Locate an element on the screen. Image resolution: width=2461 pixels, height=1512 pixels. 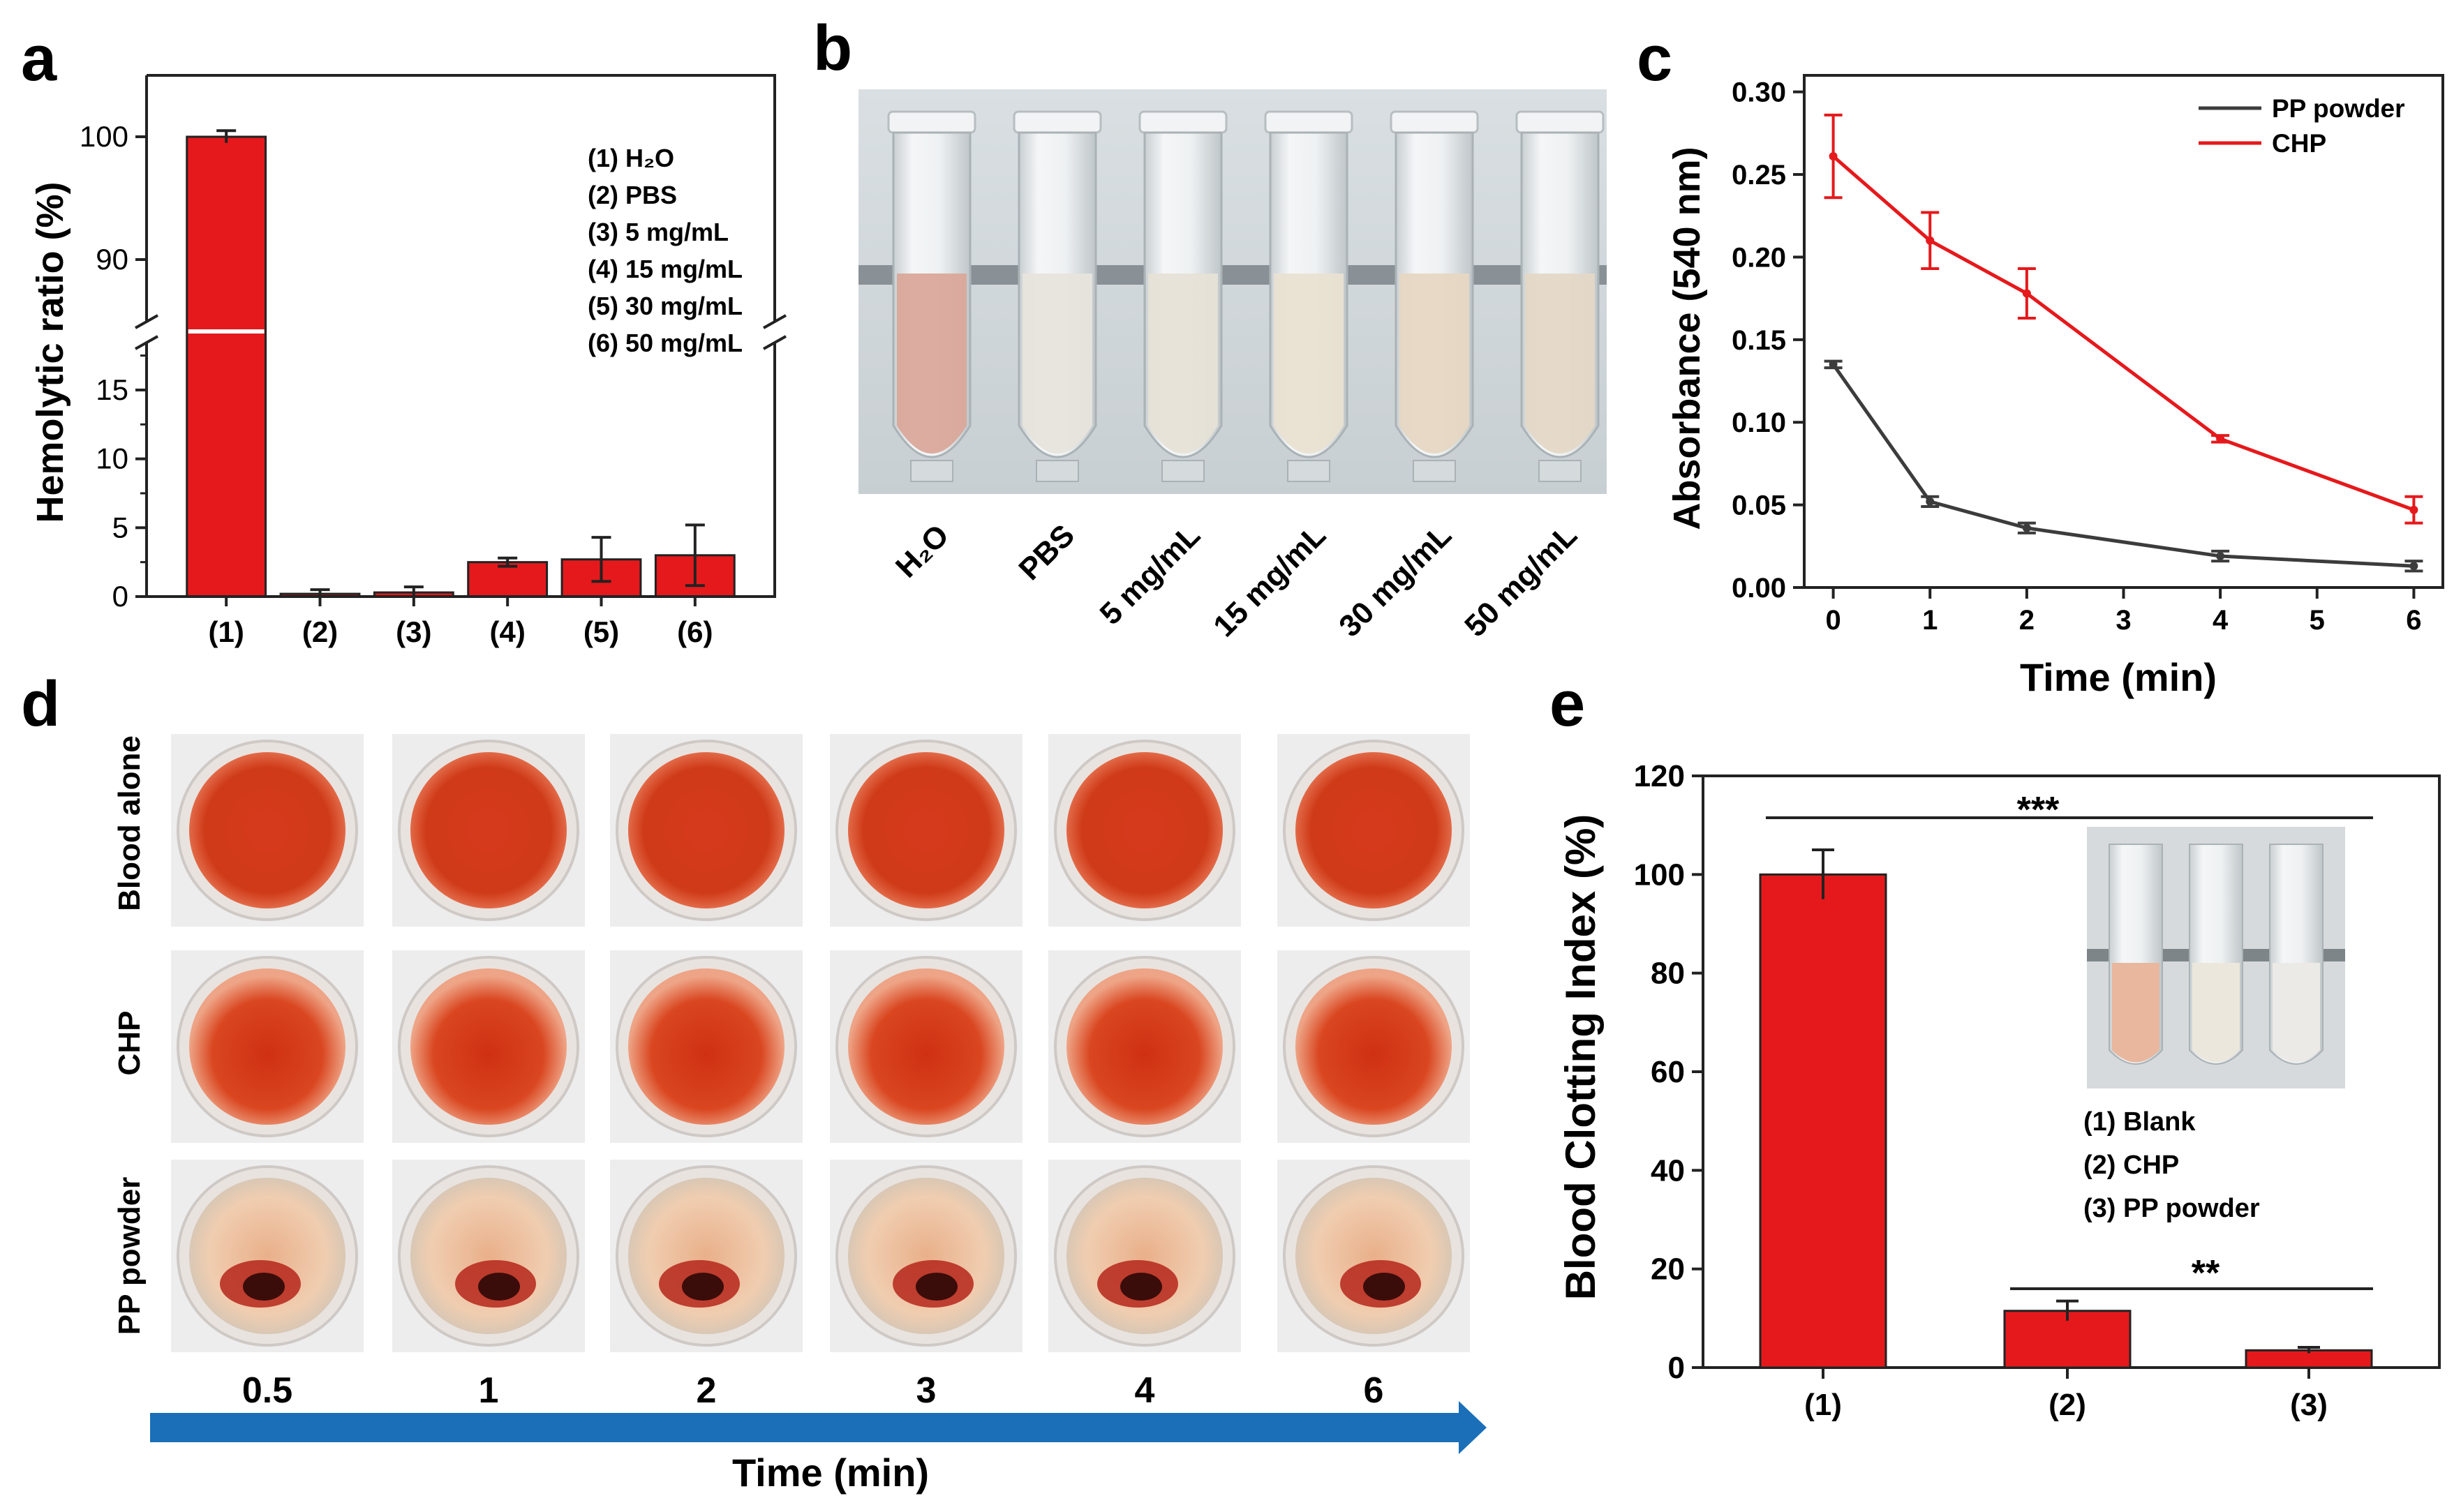
clotting-index-bars is located at coordinates (2066, 1113).